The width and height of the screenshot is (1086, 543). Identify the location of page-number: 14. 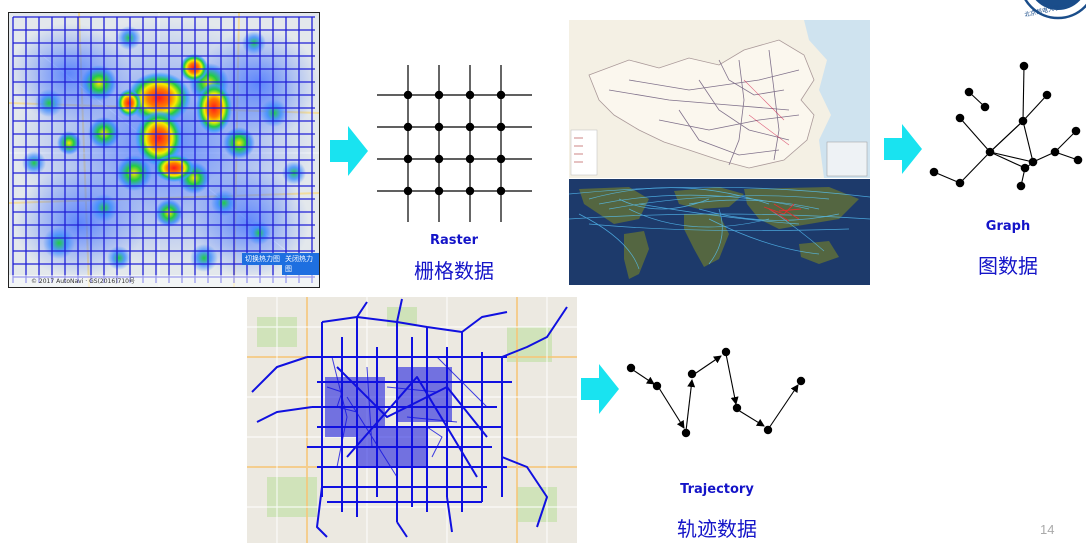
(1047, 529).